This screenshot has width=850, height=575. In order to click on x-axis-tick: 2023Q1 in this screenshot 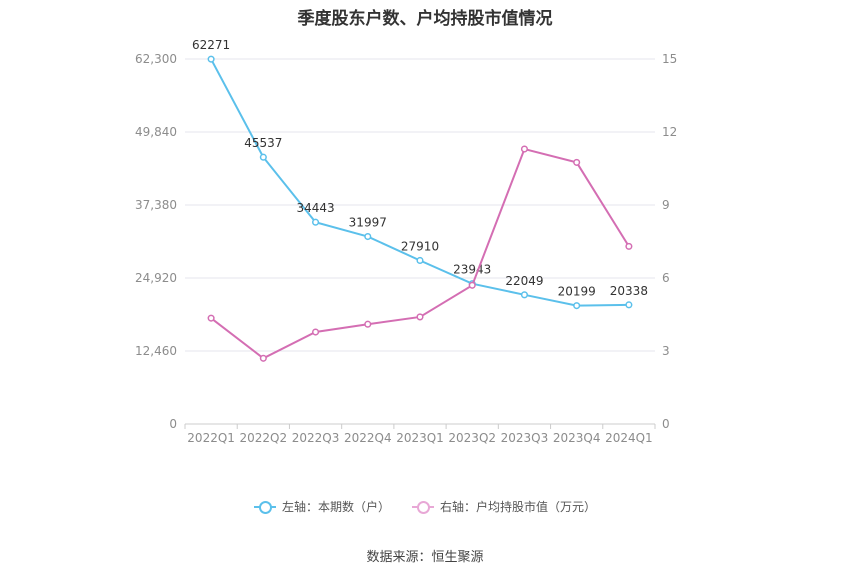, I will do `click(420, 438)`.